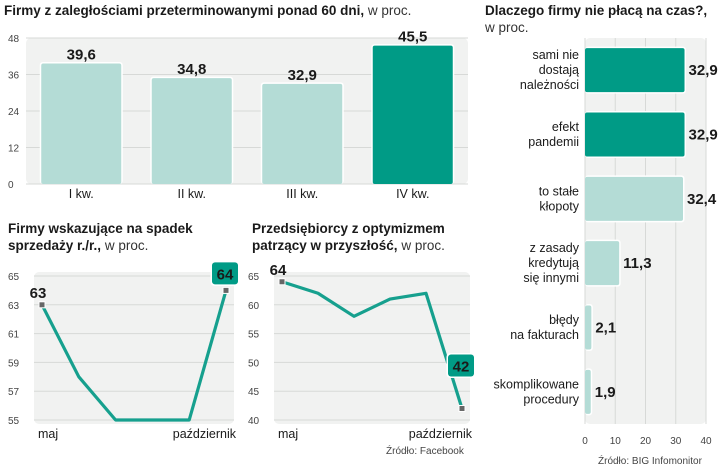  What do you see at coordinates (551, 263) in the screenshot?
I see `y-category-label: z zasady kredytują się innymi` at bounding box center [551, 263].